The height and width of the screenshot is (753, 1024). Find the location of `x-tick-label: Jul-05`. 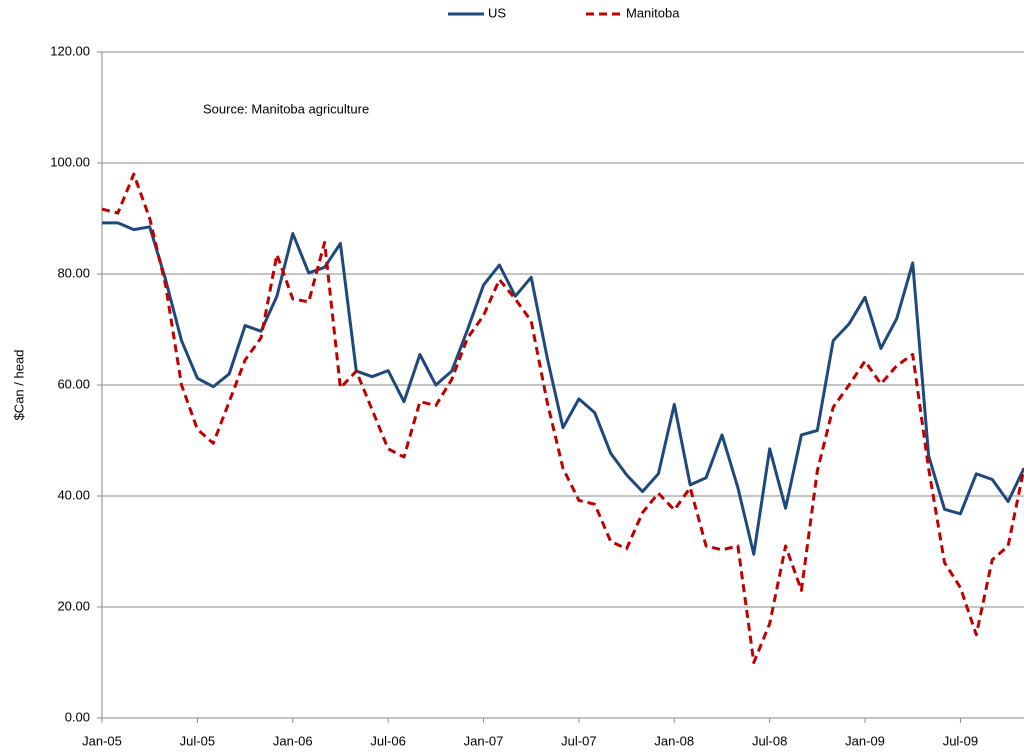

x-tick-label: Jul-05 is located at coordinates (197, 740).